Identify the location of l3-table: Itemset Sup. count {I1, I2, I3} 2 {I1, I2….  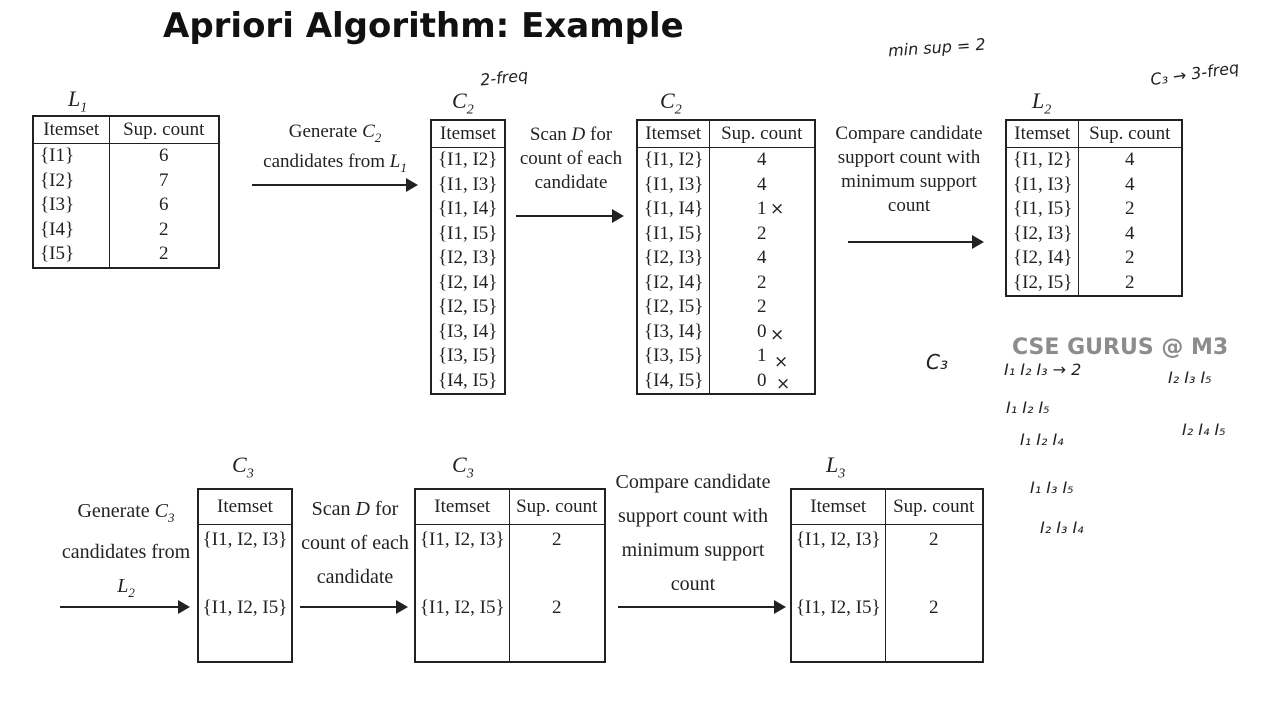
(887, 575).